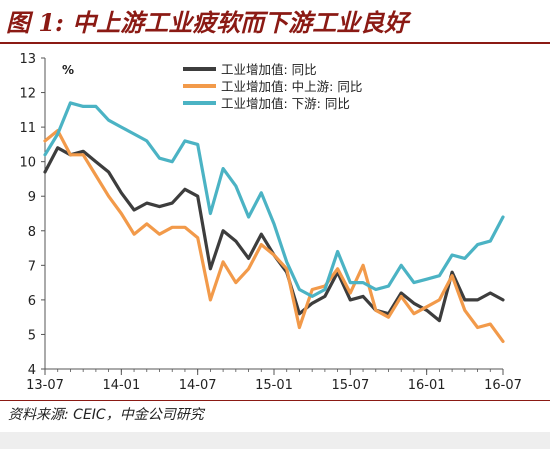  Describe the element at coordinates (269, 69) in the screenshot. I see `legend-label-1: 工业增加值: 同比` at that location.